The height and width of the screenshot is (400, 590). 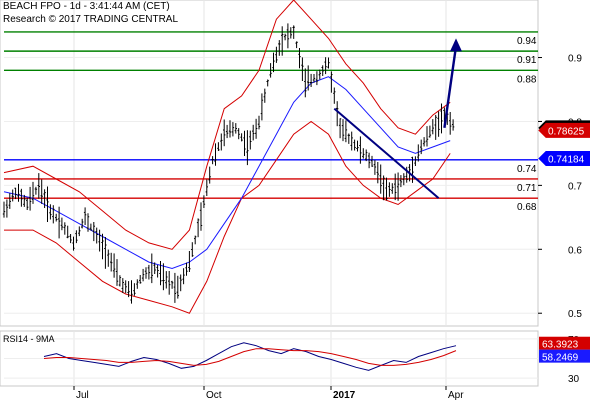 What do you see at coordinates (86, 6) in the screenshot?
I see `chart-title: BEACH FPO - 1d - 3:41:44 AM (CET)` at bounding box center [86, 6].